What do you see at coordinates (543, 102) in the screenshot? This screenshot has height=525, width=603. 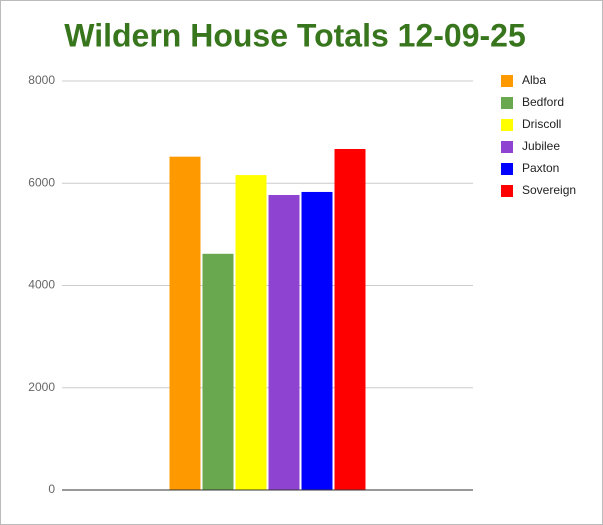 I see `legend-label: Bedford` at bounding box center [543, 102].